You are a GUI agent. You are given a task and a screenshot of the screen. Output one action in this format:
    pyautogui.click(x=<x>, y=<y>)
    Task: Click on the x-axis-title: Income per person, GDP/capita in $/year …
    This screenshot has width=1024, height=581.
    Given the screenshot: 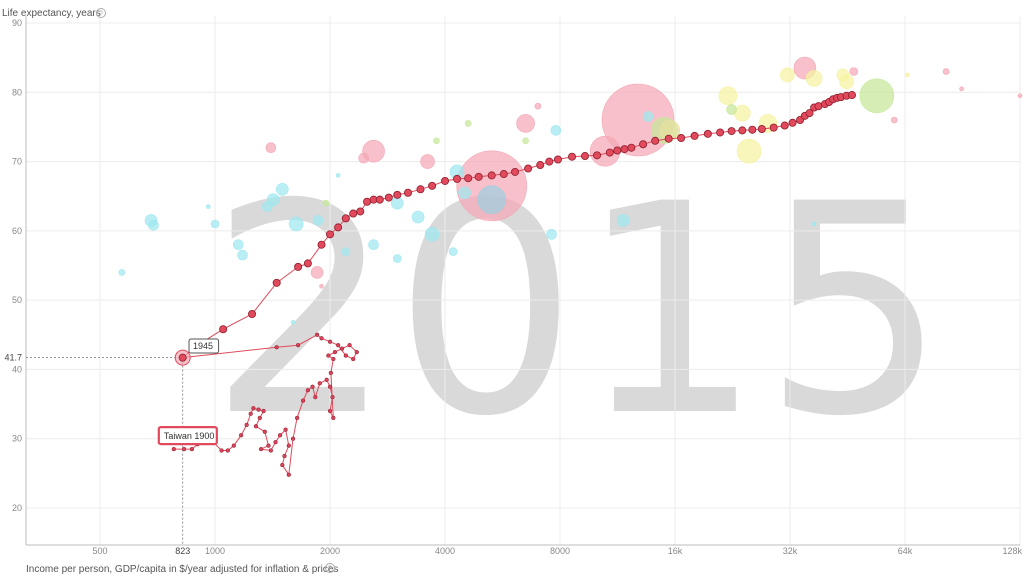 What is the action you would take?
    pyautogui.click(x=182, y=569)
    